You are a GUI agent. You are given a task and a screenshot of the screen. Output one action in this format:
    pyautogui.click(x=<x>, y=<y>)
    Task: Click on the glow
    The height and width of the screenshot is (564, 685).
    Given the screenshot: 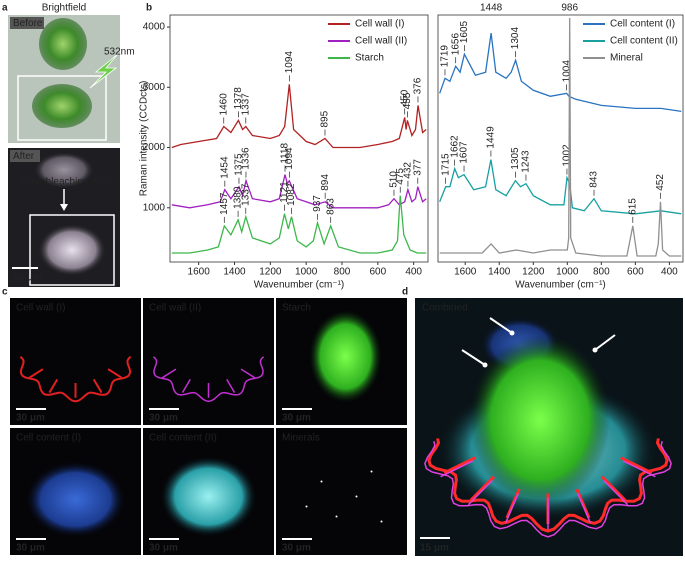 What is the action you would take?
    pyautogui.click(x=72, y=250)
    